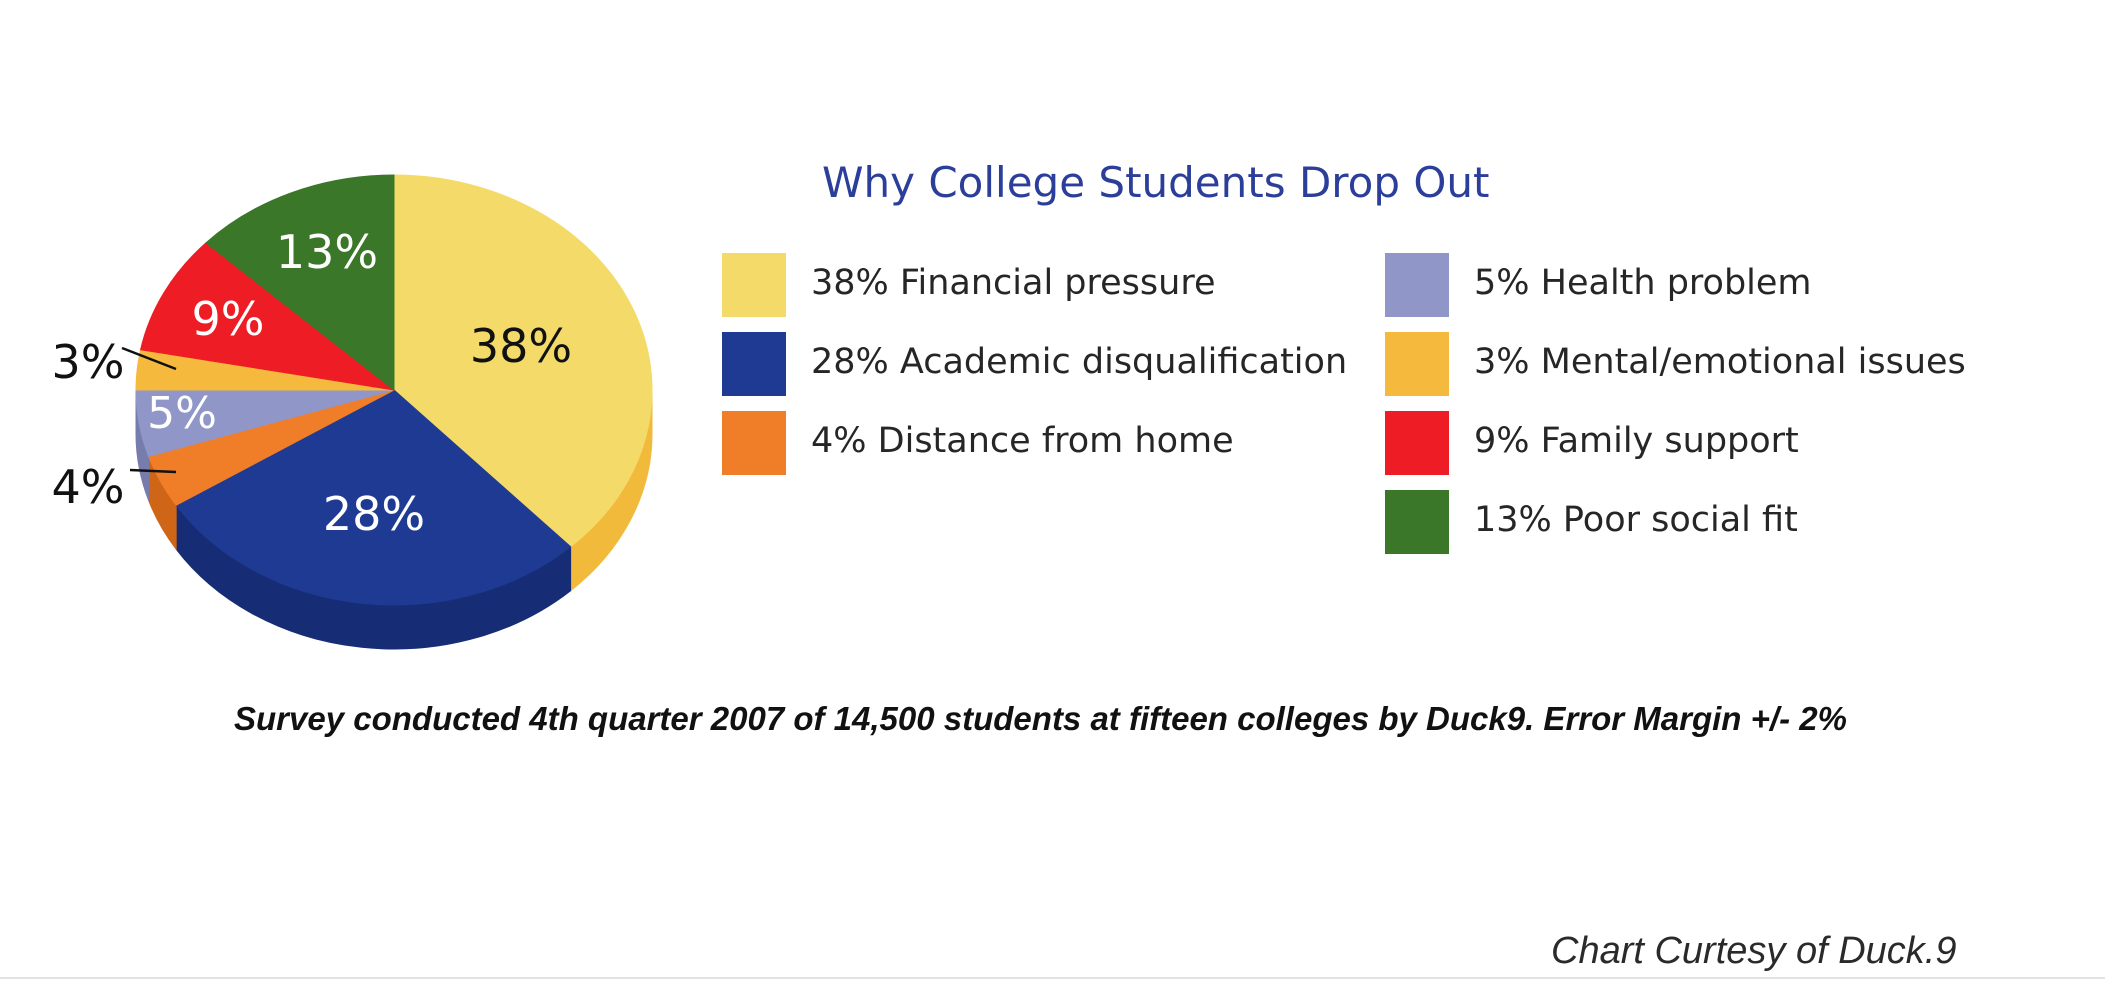 This screenshot has width=2105, height=981. I want to click on legend-label: 9% Family support, so click(1636, 441).